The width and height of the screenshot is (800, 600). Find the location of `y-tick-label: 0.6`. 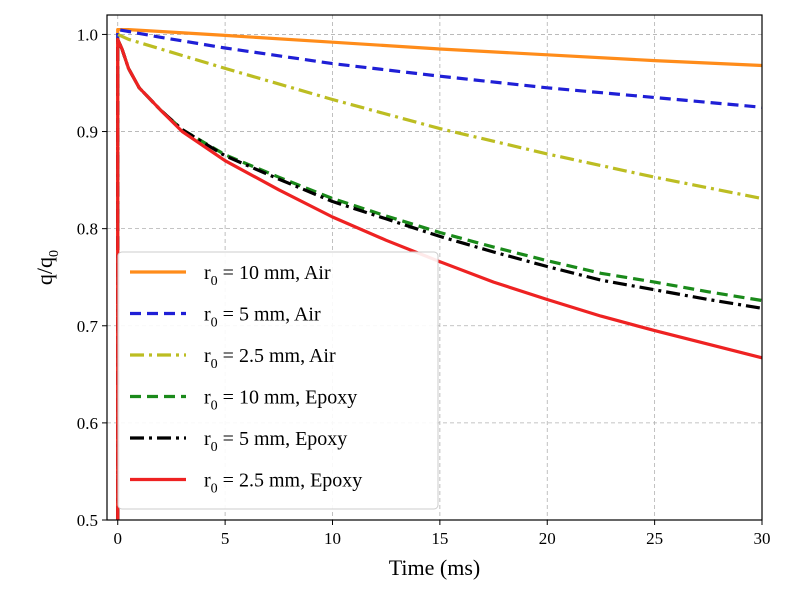

y-tick-label: 0.6 is located at coordinates (87, 423).